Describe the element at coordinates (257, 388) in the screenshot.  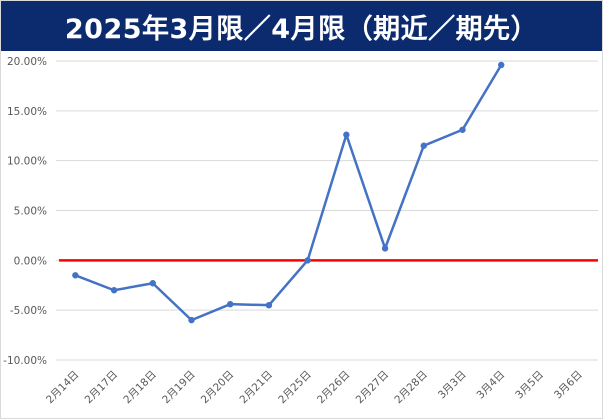
I see `x-tick-label: 2月21日` at that location.